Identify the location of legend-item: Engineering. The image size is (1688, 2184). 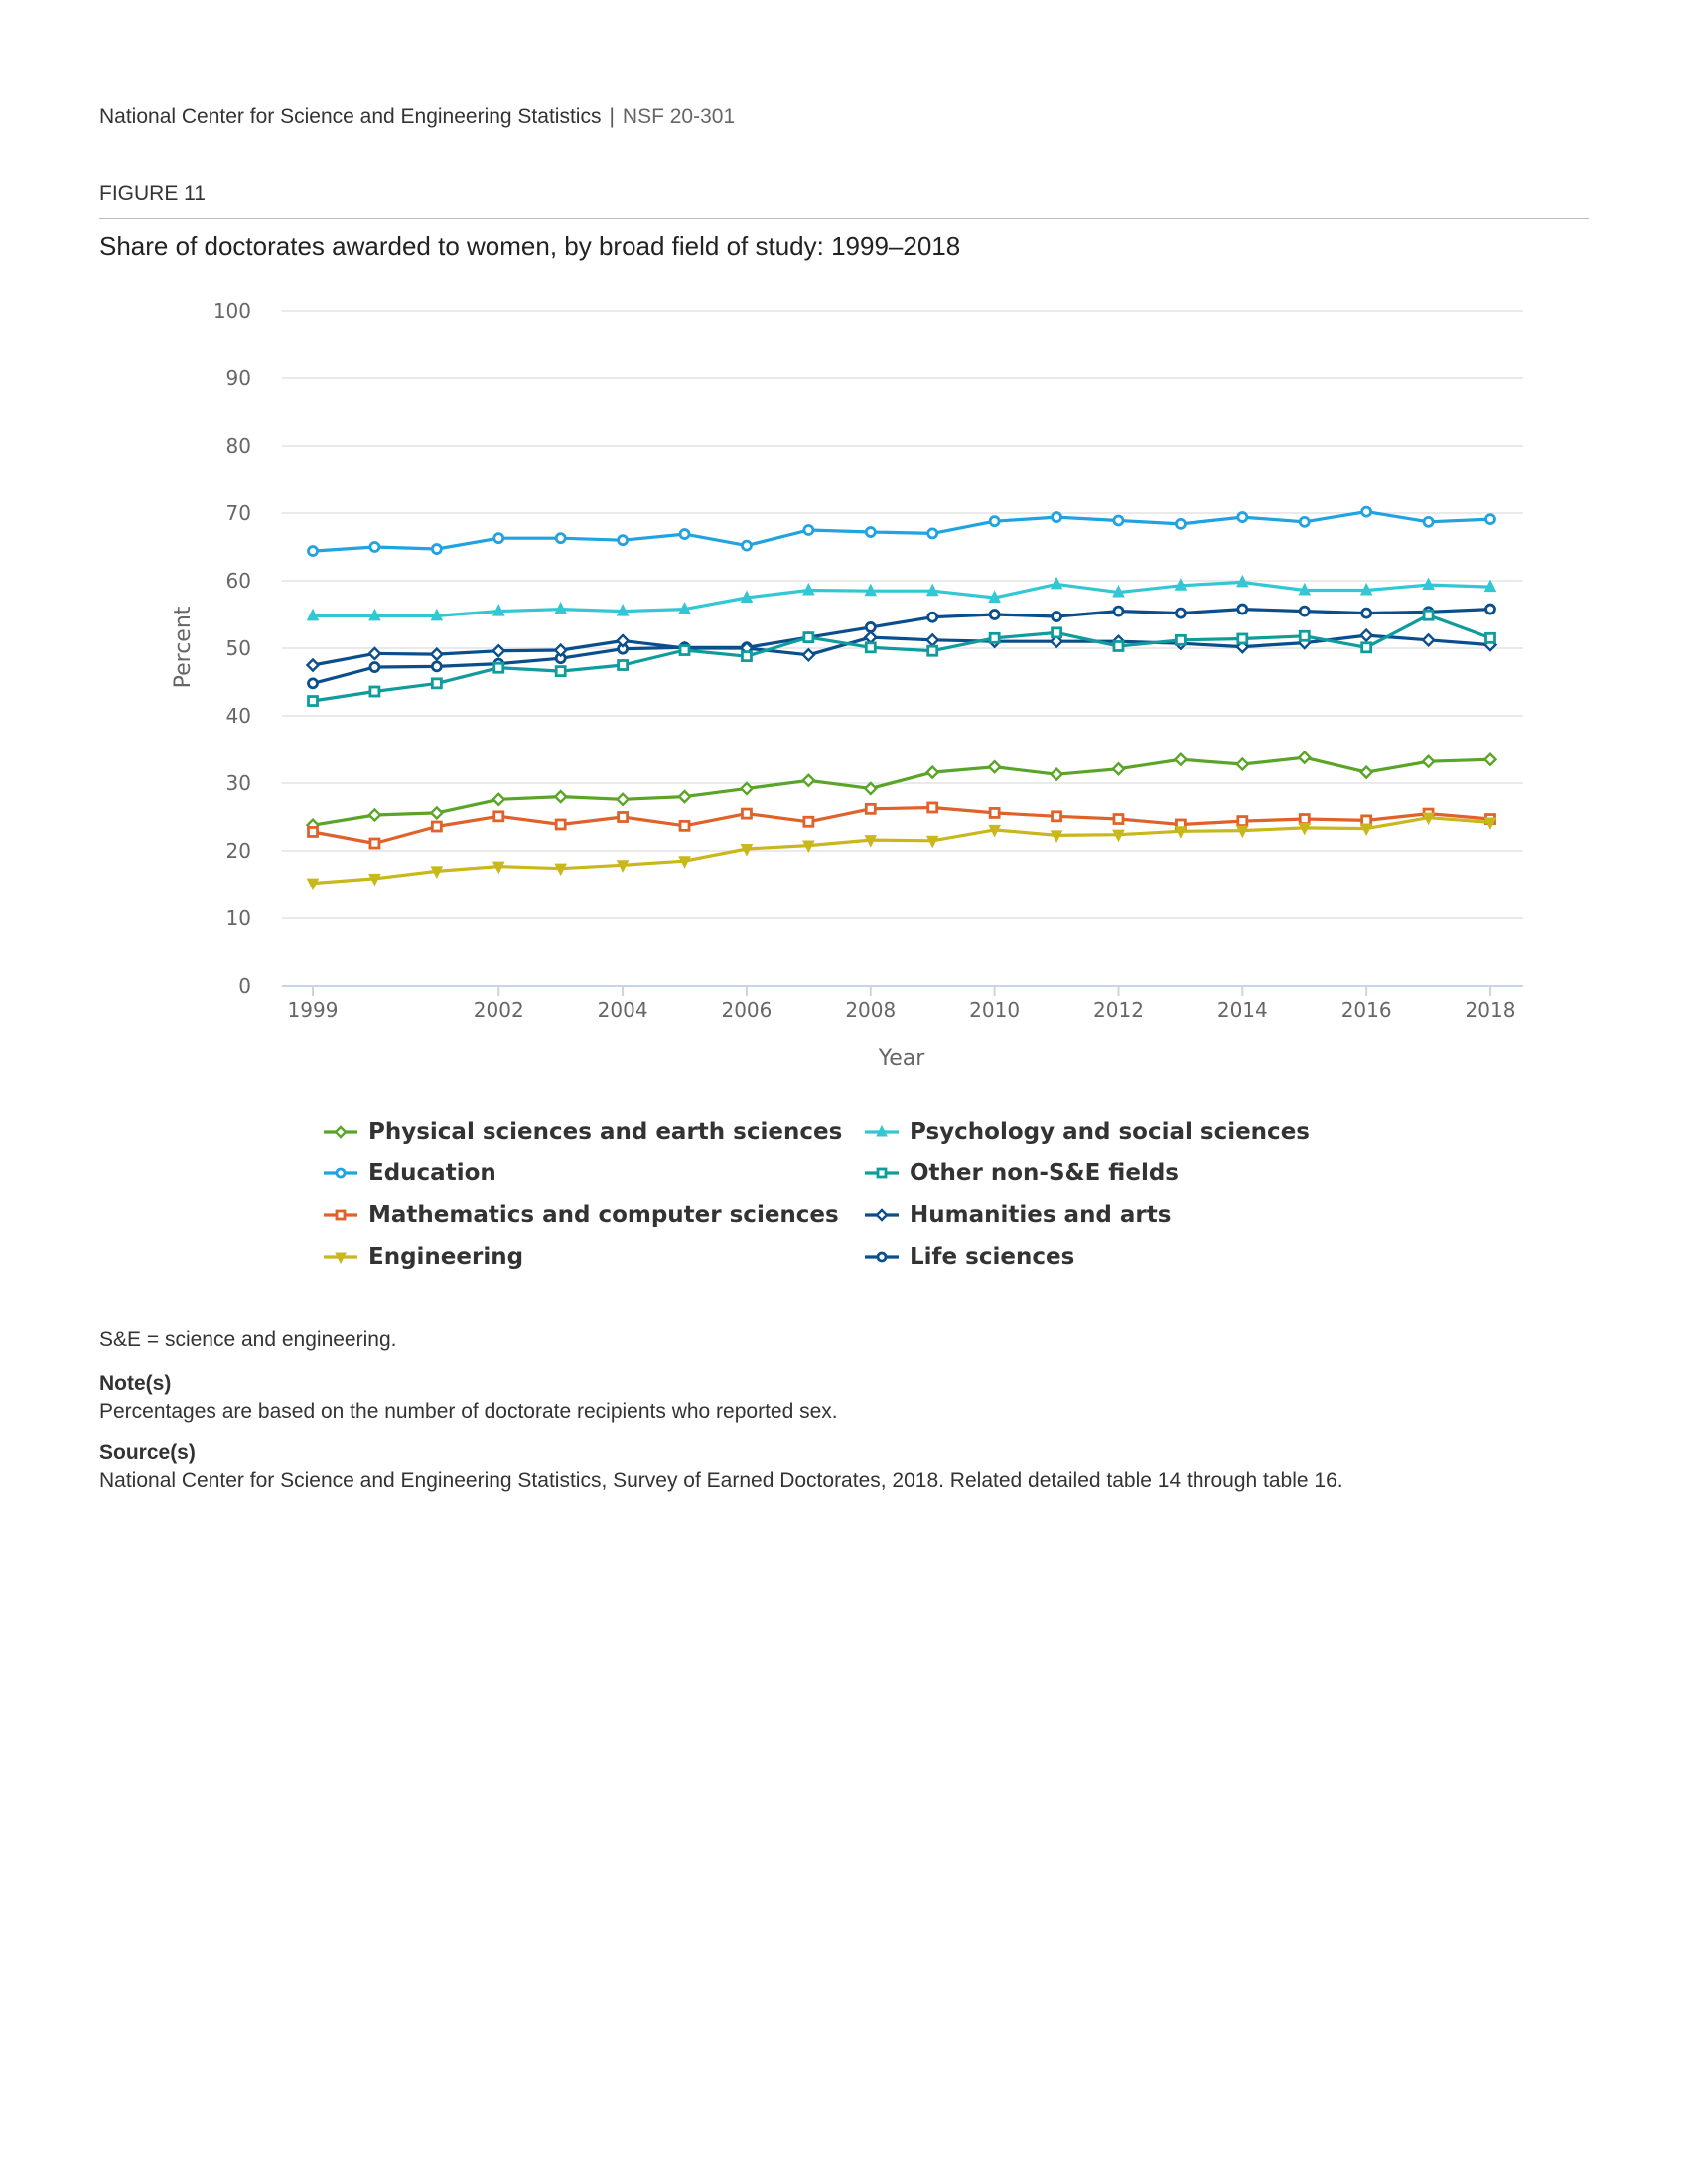
(593, 1257).